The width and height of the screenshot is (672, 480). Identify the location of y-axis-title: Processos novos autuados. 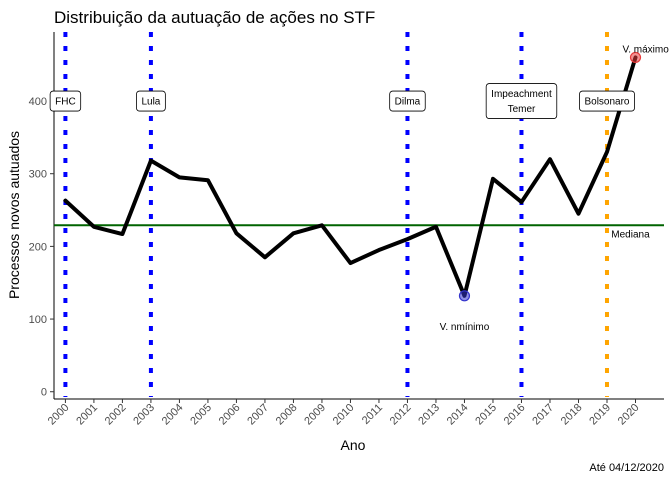
(14, 215).